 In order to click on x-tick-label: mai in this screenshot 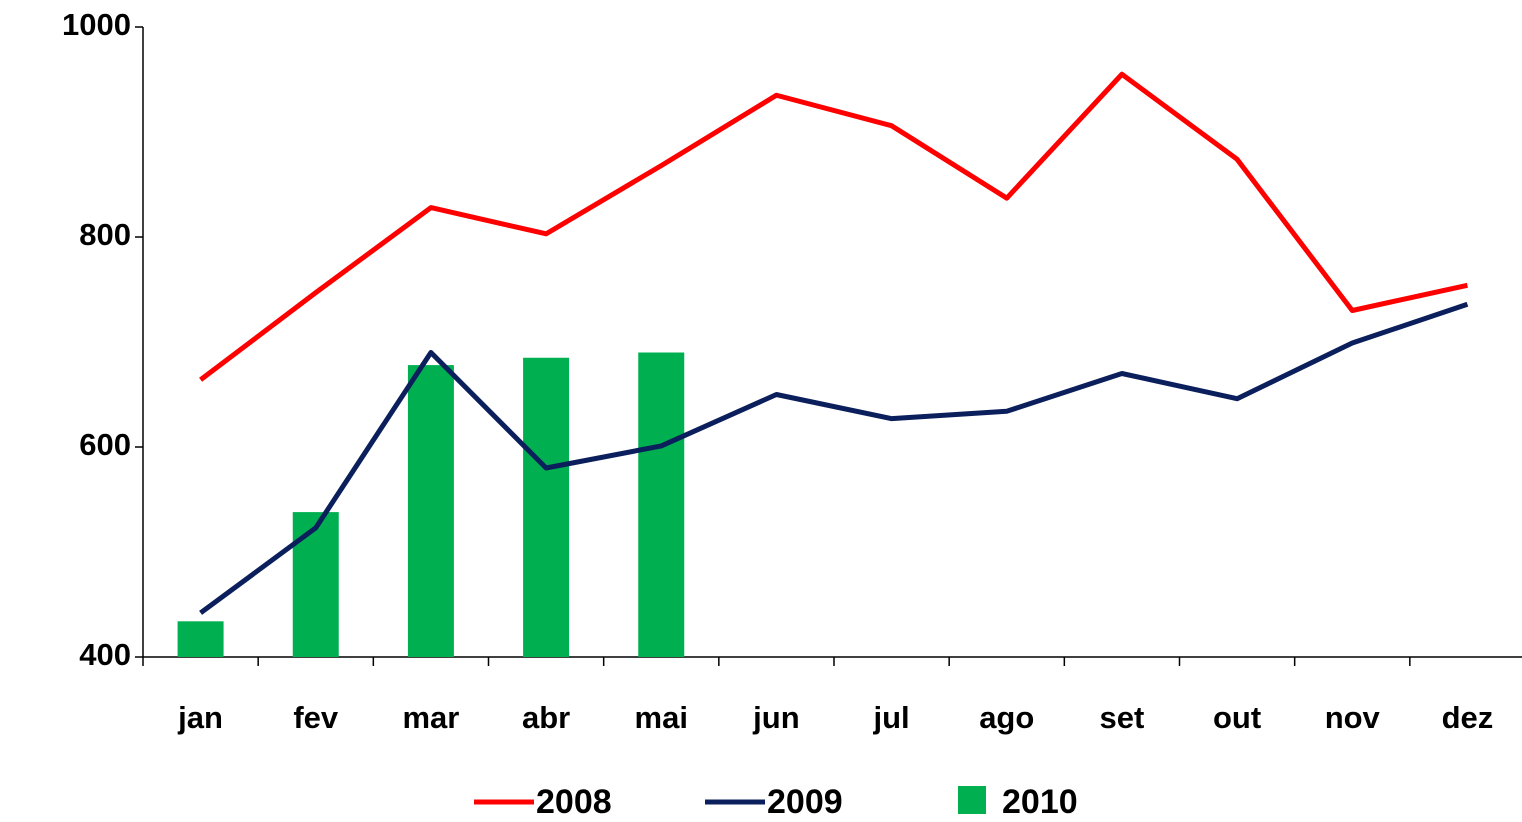, I will do `click(661, 717)`.